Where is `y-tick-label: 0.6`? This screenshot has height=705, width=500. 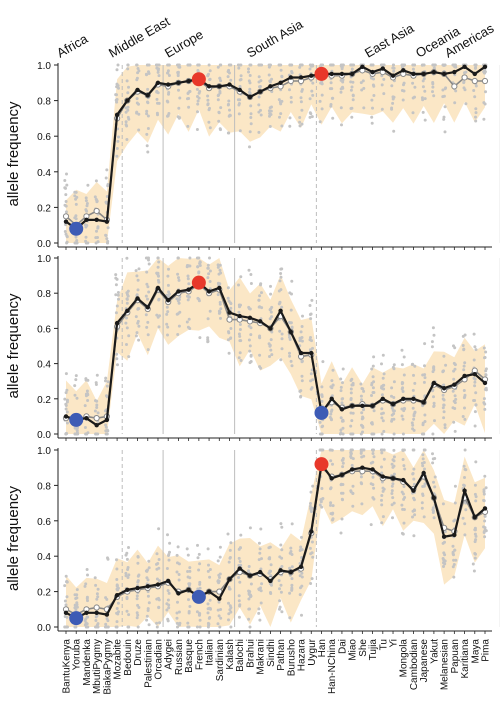
y-tick-label: 0.6 is located at coordinates (44, 137).